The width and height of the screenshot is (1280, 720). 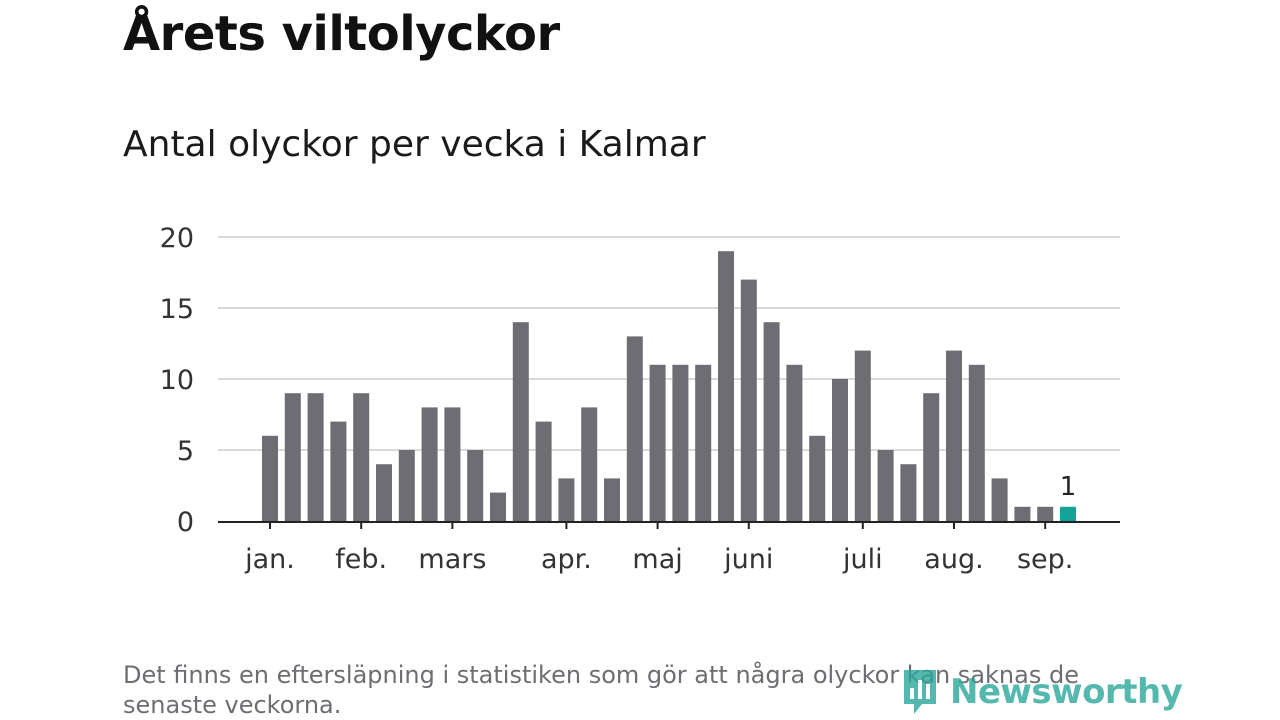 What do you see at coordinates (862, 559) in the screenshot?
I see `x-tick-label: juli` at bounding box center [862, 559].